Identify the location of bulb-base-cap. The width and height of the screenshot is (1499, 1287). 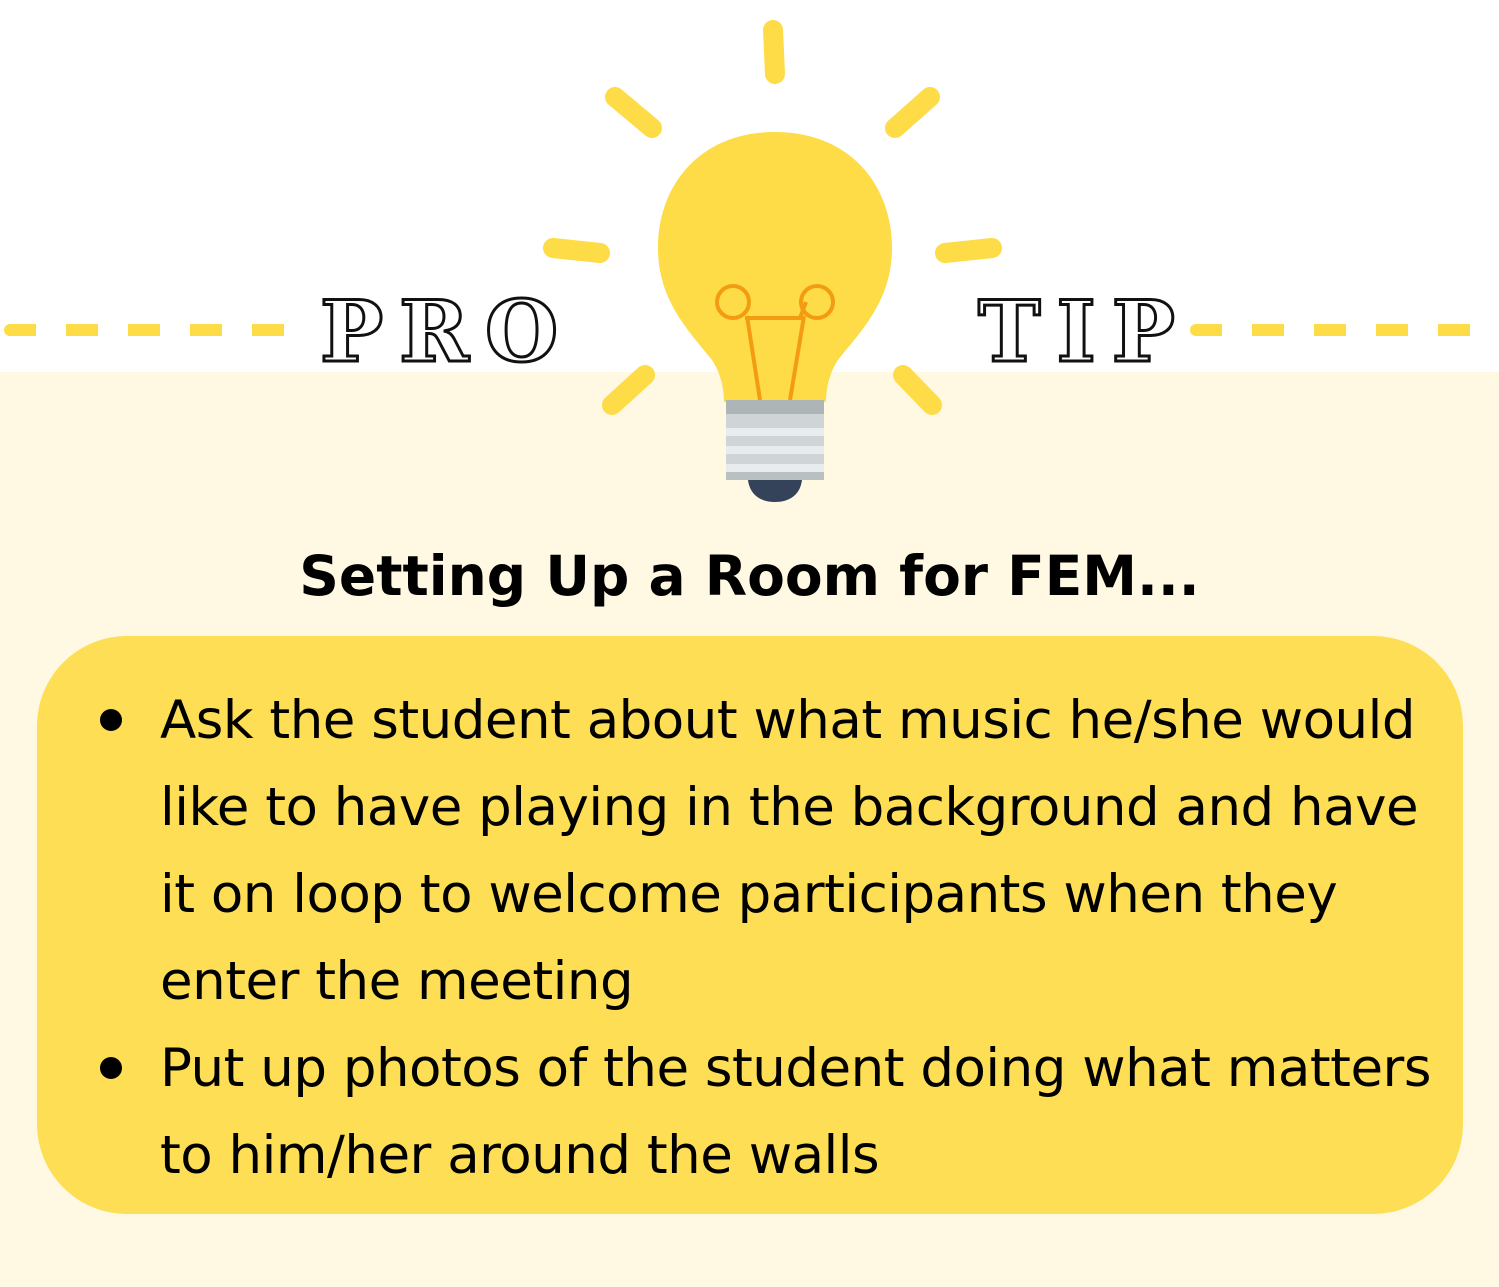
(775, 407).